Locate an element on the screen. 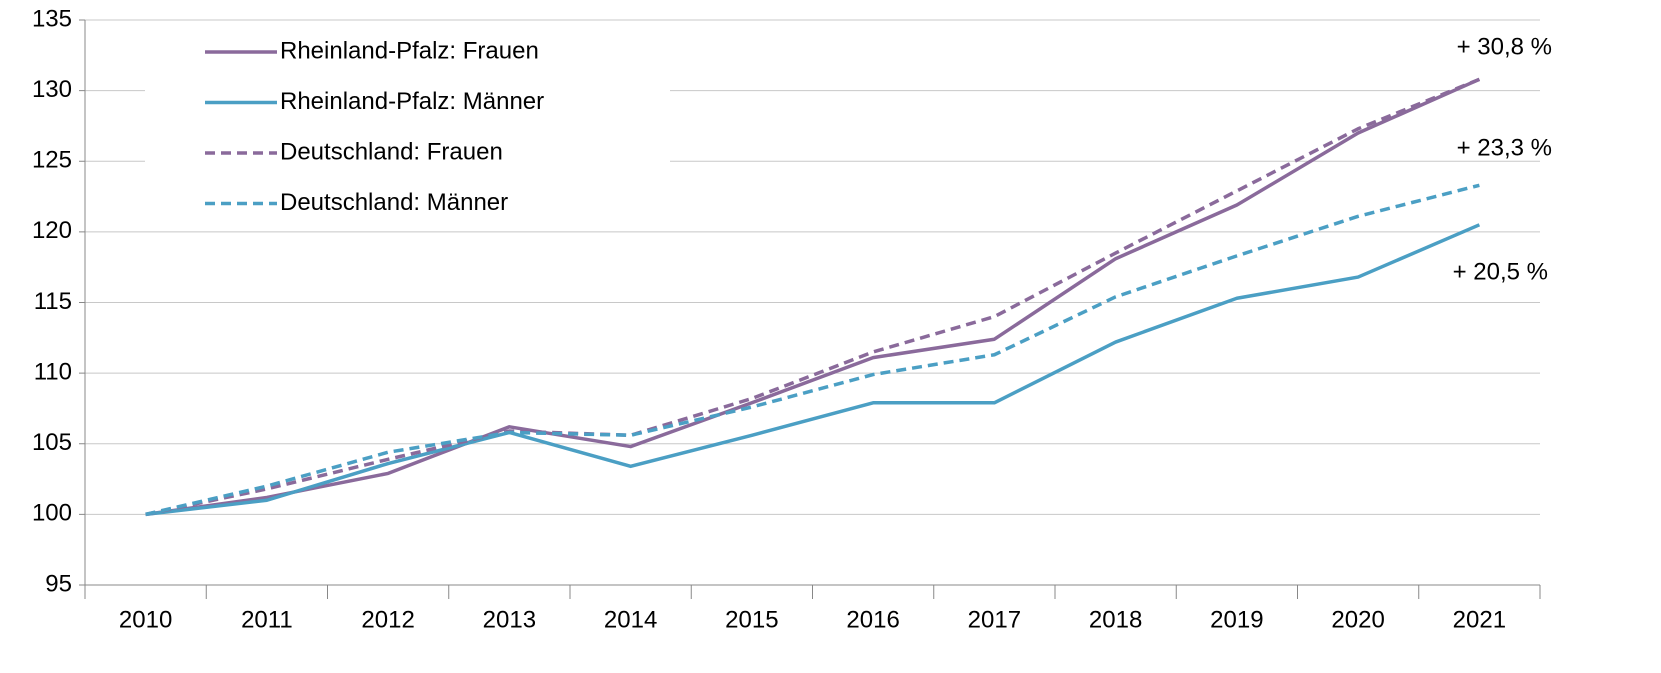 The height and width of the screenshot is (673, 1661). y-tick-label: 105 is located at coordinates (52, 442).